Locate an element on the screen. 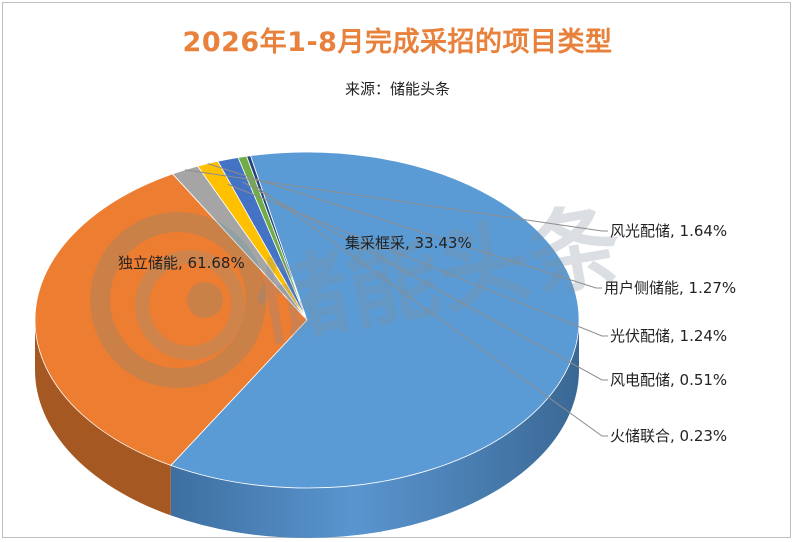 The height and width of the screenshot is (542, 795). data-label-1: 独立储能, 61.68% is located at coordinates (181, 263).